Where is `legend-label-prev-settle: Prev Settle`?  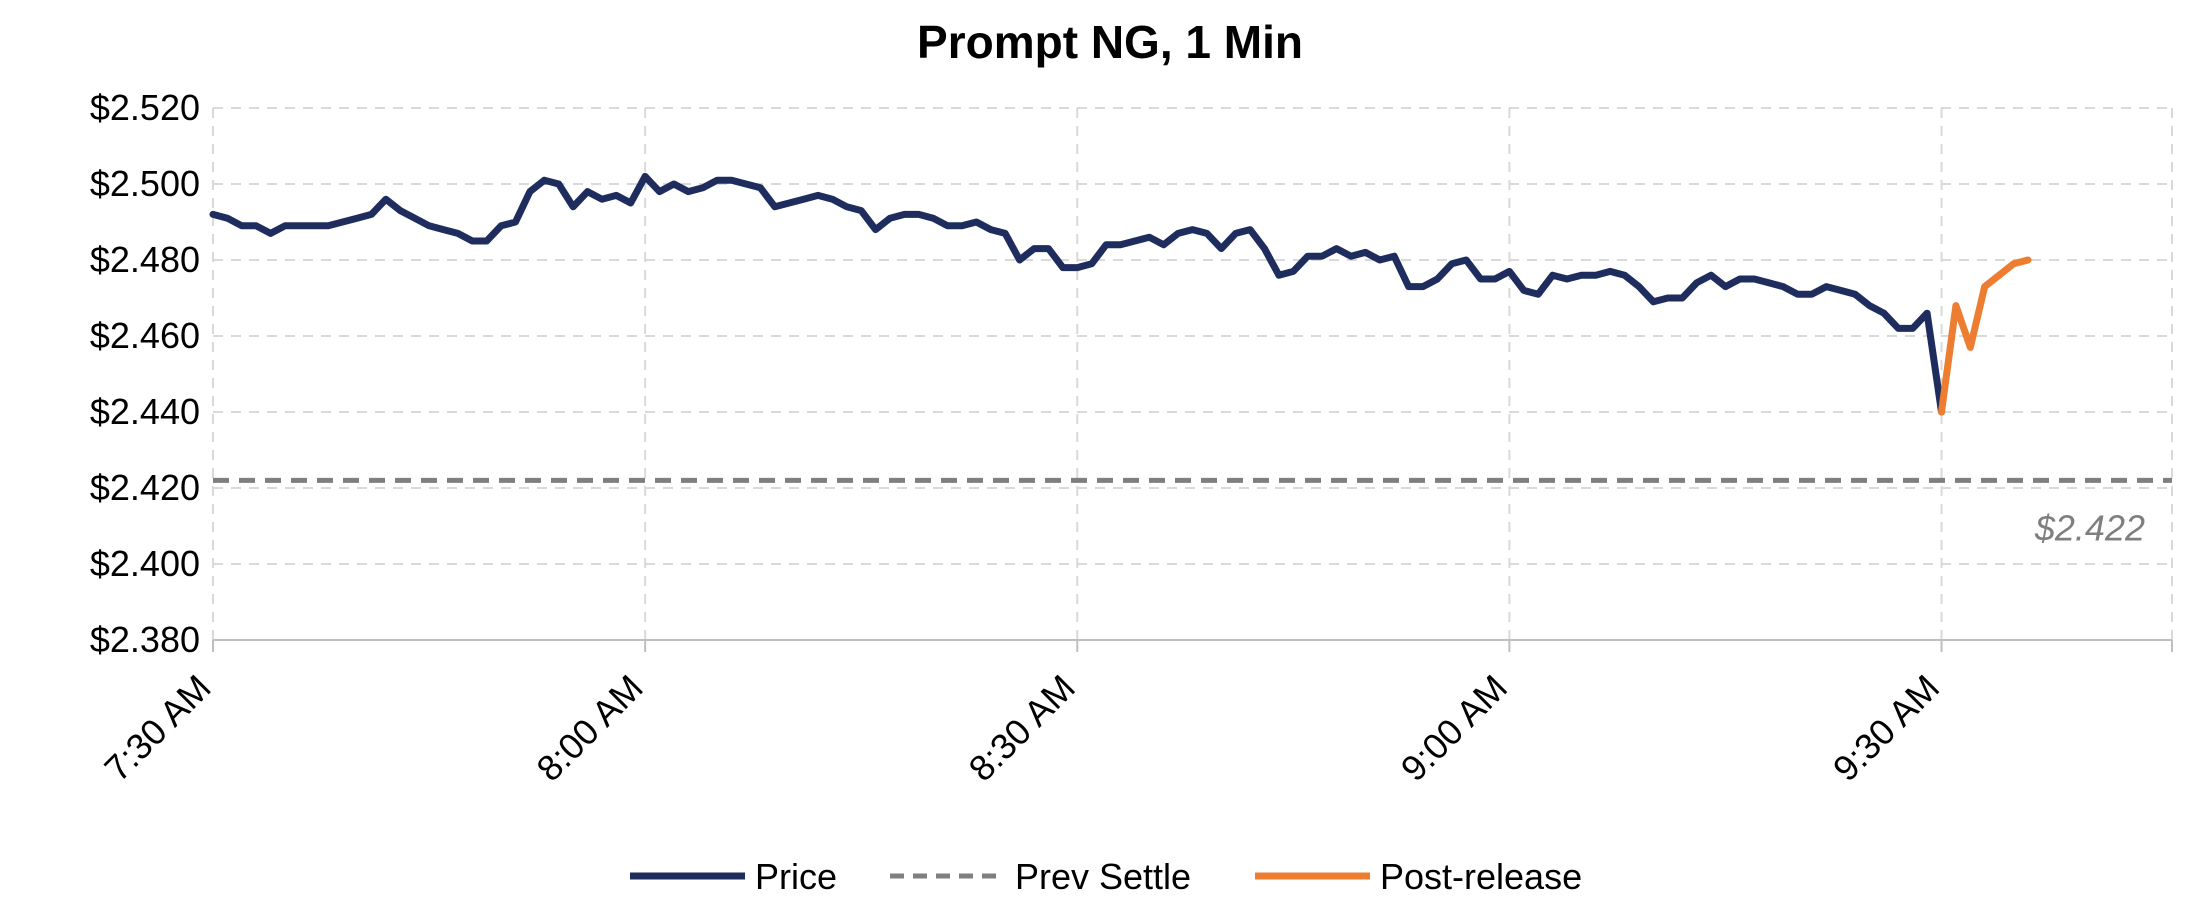
legend-label-prev-settle: Prev Settle is located at coordinates (1103, 876).